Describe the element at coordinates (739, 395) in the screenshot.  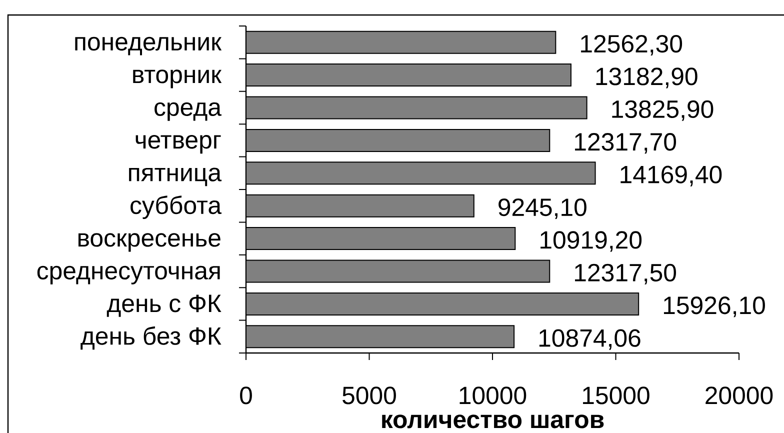
I see `x-tick-label: 20000` at that location.